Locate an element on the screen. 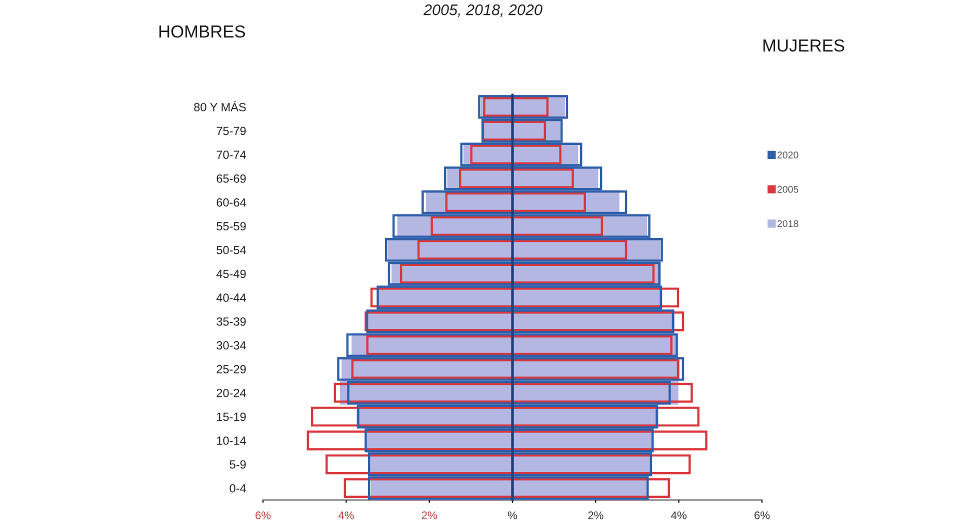 Image resolution: width=966 pixels, height=525 pixels. y-tick-label: 10-14 is located at coordinates (231, 440).